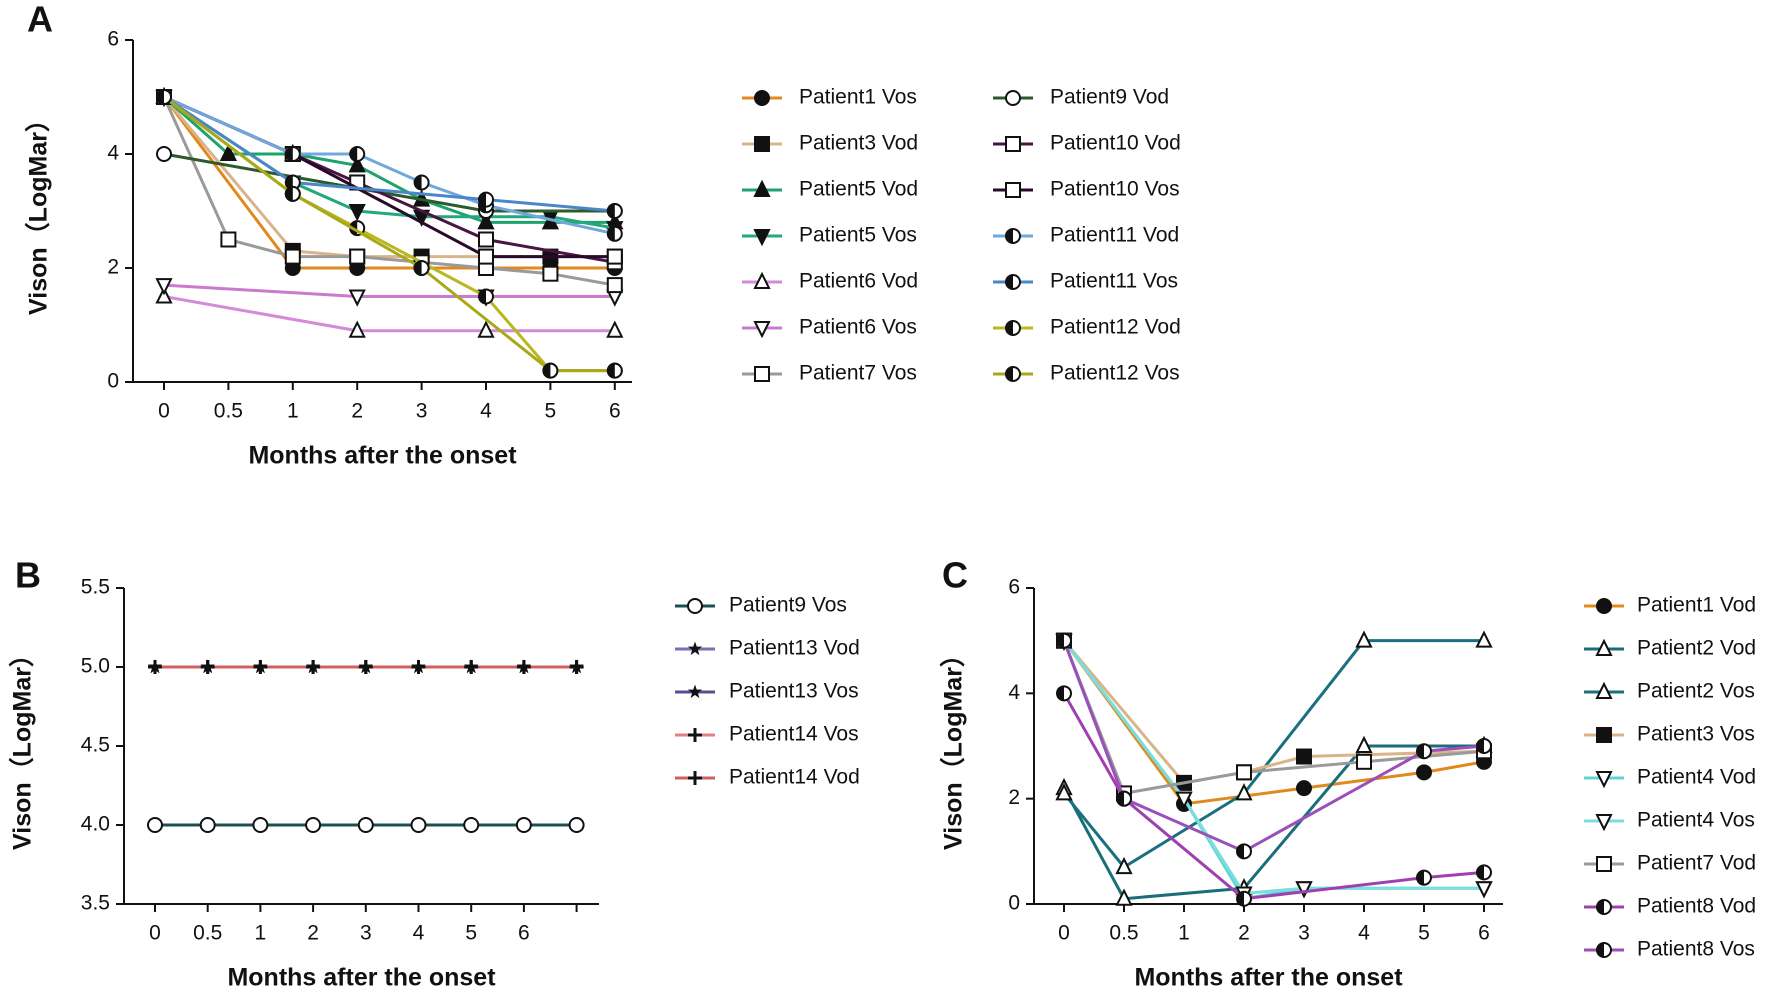  What do you see at coordinates (858, 373) in the screenshot?
I see `legend-label: Patient7 Vos` at bounding box center [858, 373].